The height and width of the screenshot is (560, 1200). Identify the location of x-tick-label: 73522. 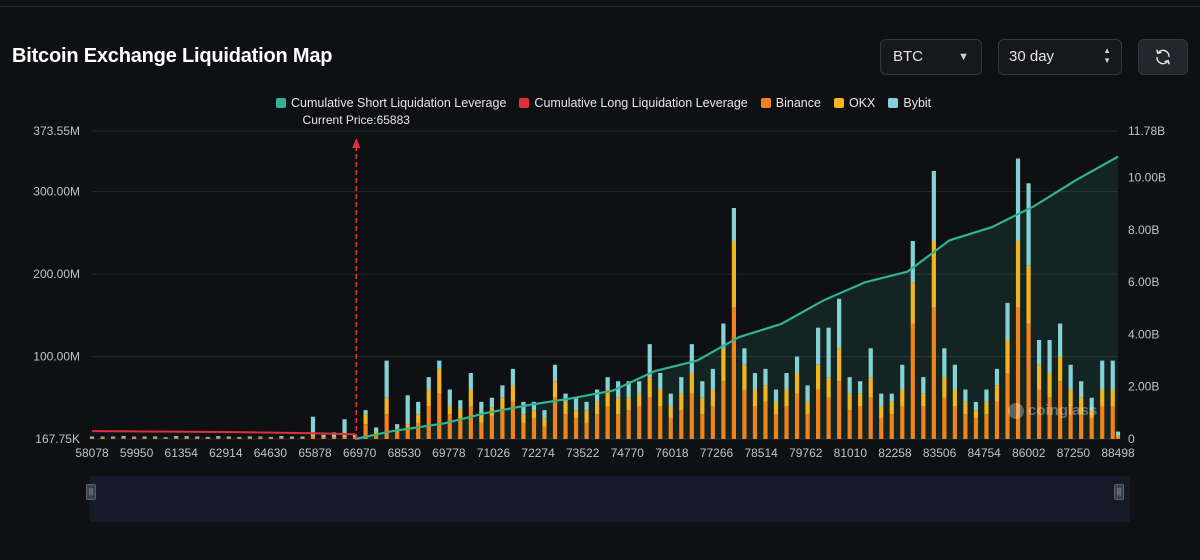
(583, 453).